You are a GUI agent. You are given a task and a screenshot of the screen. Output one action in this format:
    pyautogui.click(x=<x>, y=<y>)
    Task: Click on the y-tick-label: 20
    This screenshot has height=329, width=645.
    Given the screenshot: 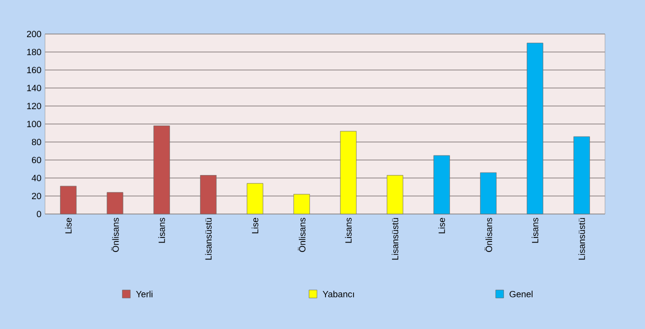 What is the action you would take?
    pyautogui.click(x=37, y=196)
    